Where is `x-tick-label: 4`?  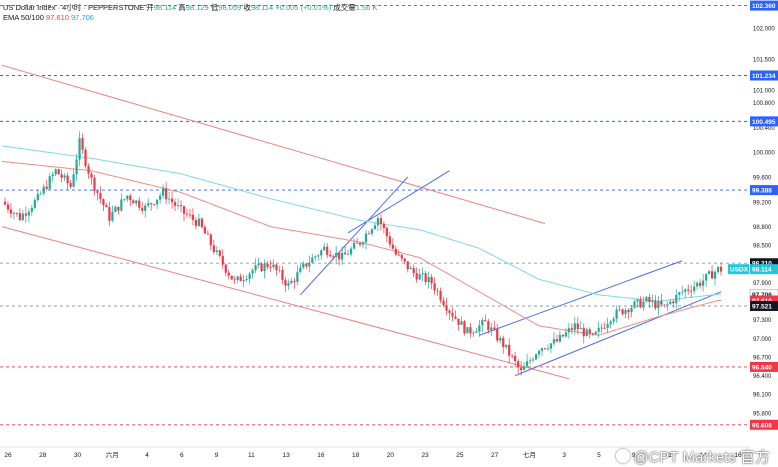 x-tick-label: 4 is located at coordinates (147, 455).